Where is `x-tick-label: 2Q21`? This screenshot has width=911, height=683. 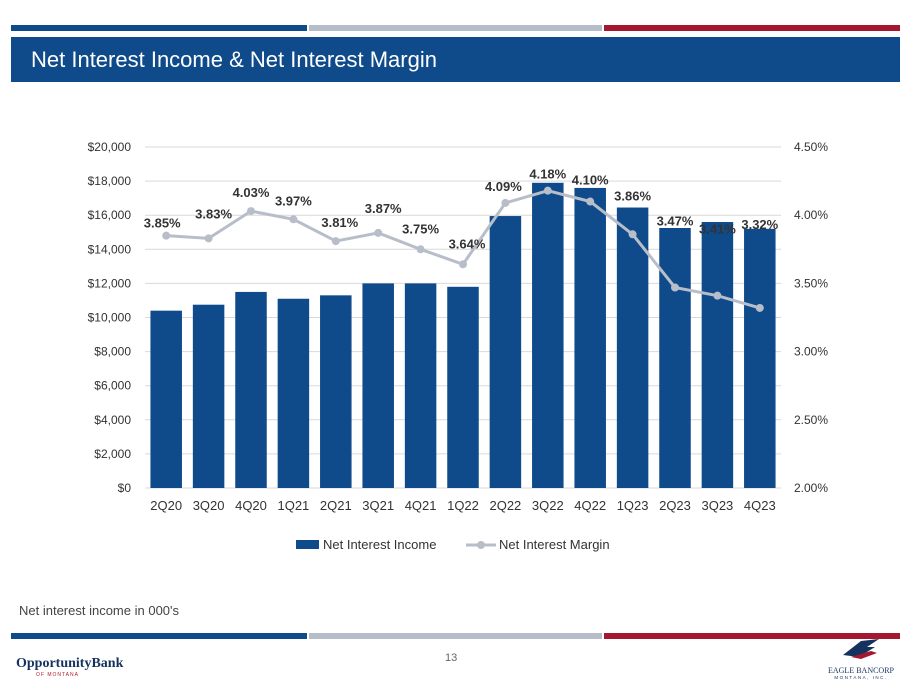 x-tick-label: 2Q21 is located at coordinates (336, 505).